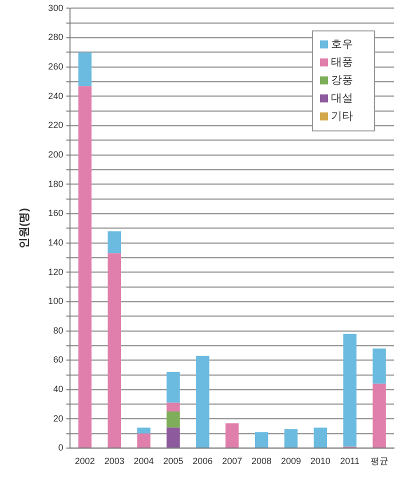  I want to click on y-tick-label: 140, so click(56, 242).